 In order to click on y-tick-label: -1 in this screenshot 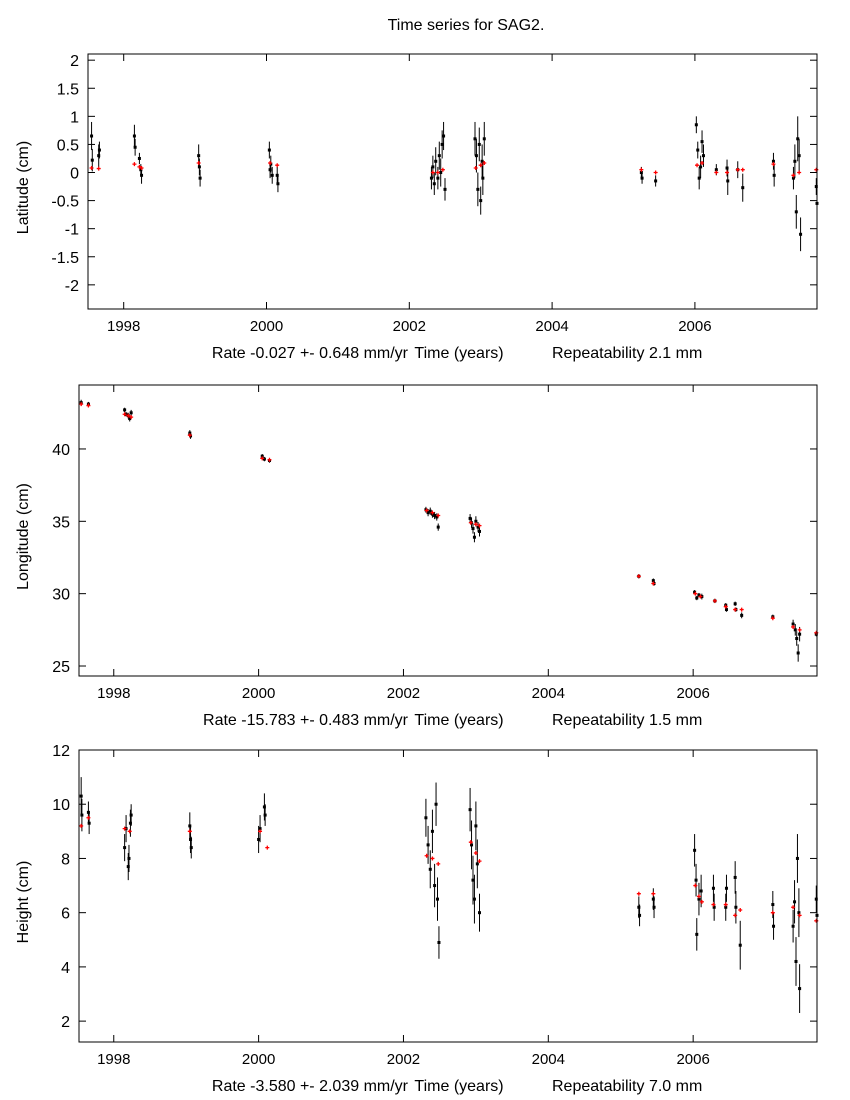, I will do `click(72, 230)`.